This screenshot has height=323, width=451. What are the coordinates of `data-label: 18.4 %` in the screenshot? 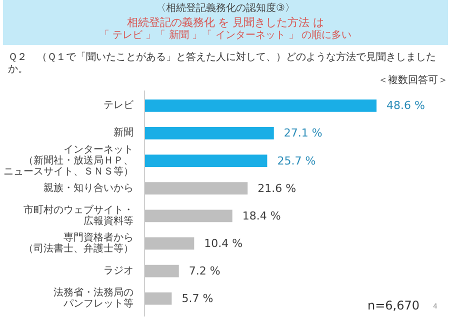 It's located at (261, 215).